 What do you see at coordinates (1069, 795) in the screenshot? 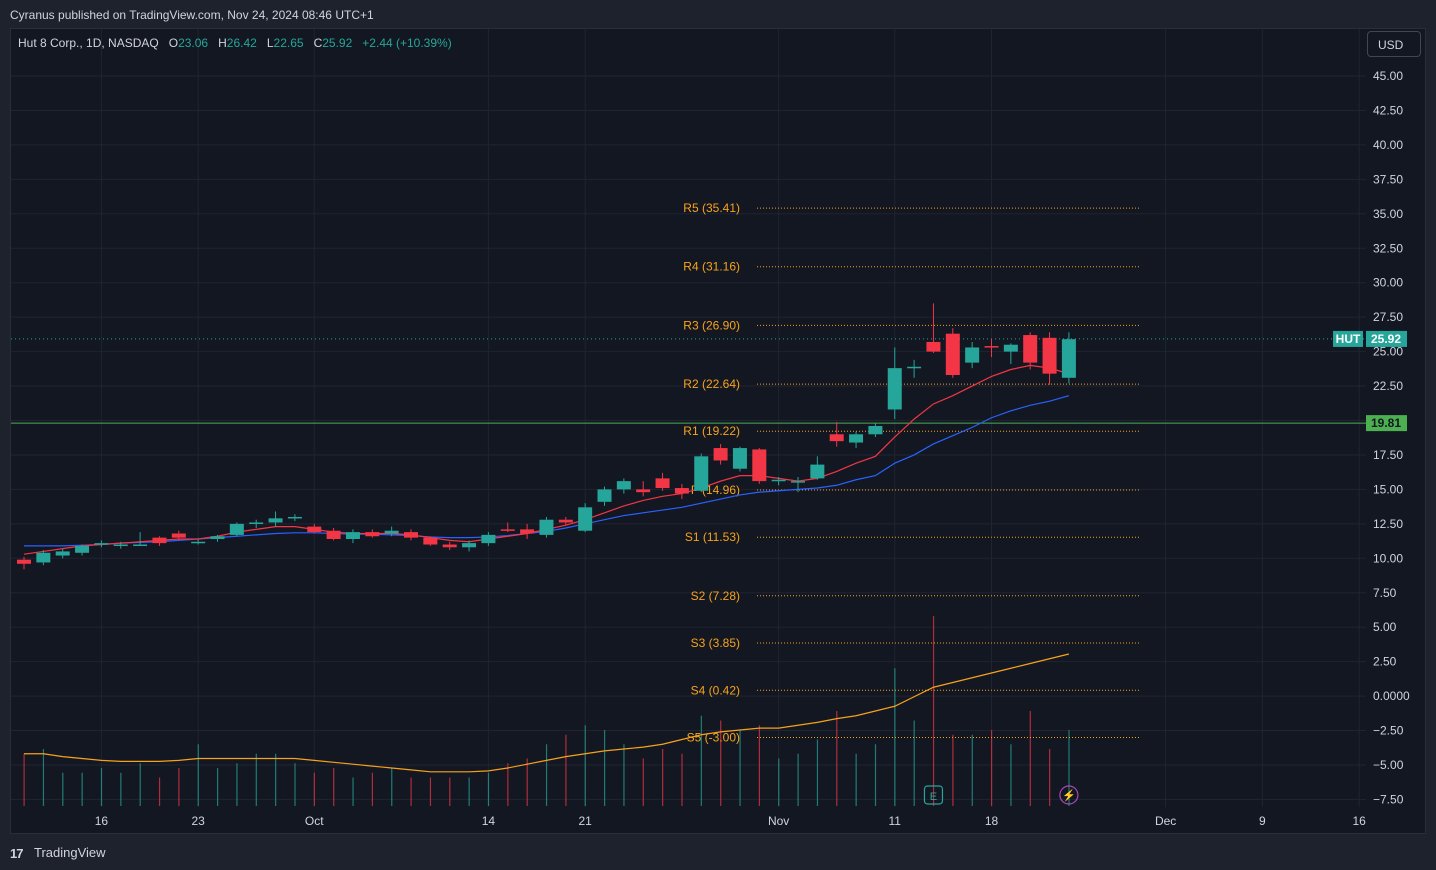
I see `dividend-marker-icon` at bounding box center [1069, 795].